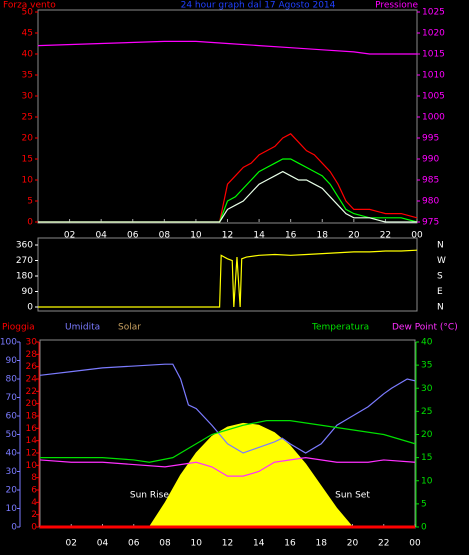 The width and height of the screenshot is (469, 555). I want to click on y3-tick-label: 26, so click(32, 367).